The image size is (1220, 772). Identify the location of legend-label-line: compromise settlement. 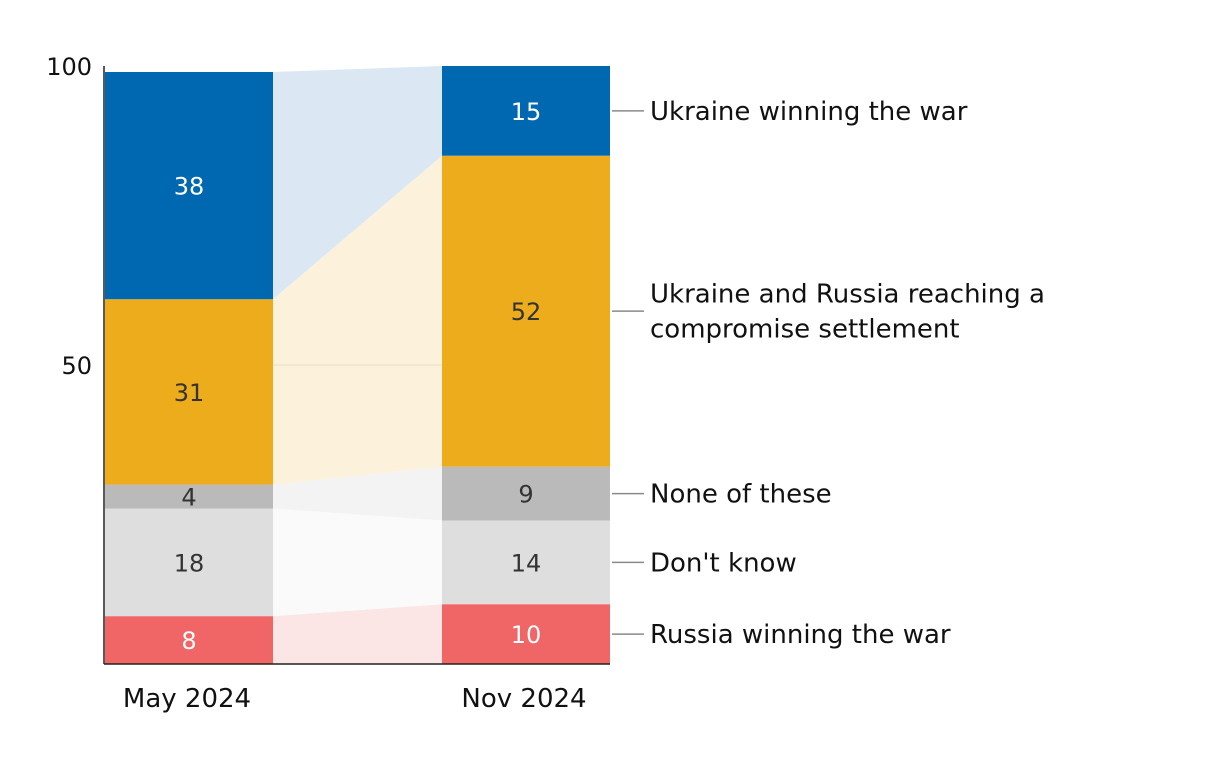
(805, 330).